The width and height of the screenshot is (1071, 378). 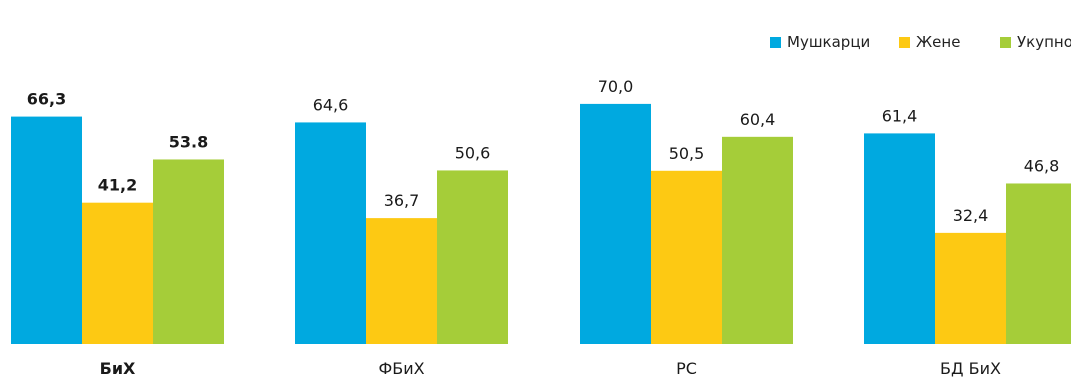 I want to click on bar-мушкарци-0, so click(x=46, y=230).